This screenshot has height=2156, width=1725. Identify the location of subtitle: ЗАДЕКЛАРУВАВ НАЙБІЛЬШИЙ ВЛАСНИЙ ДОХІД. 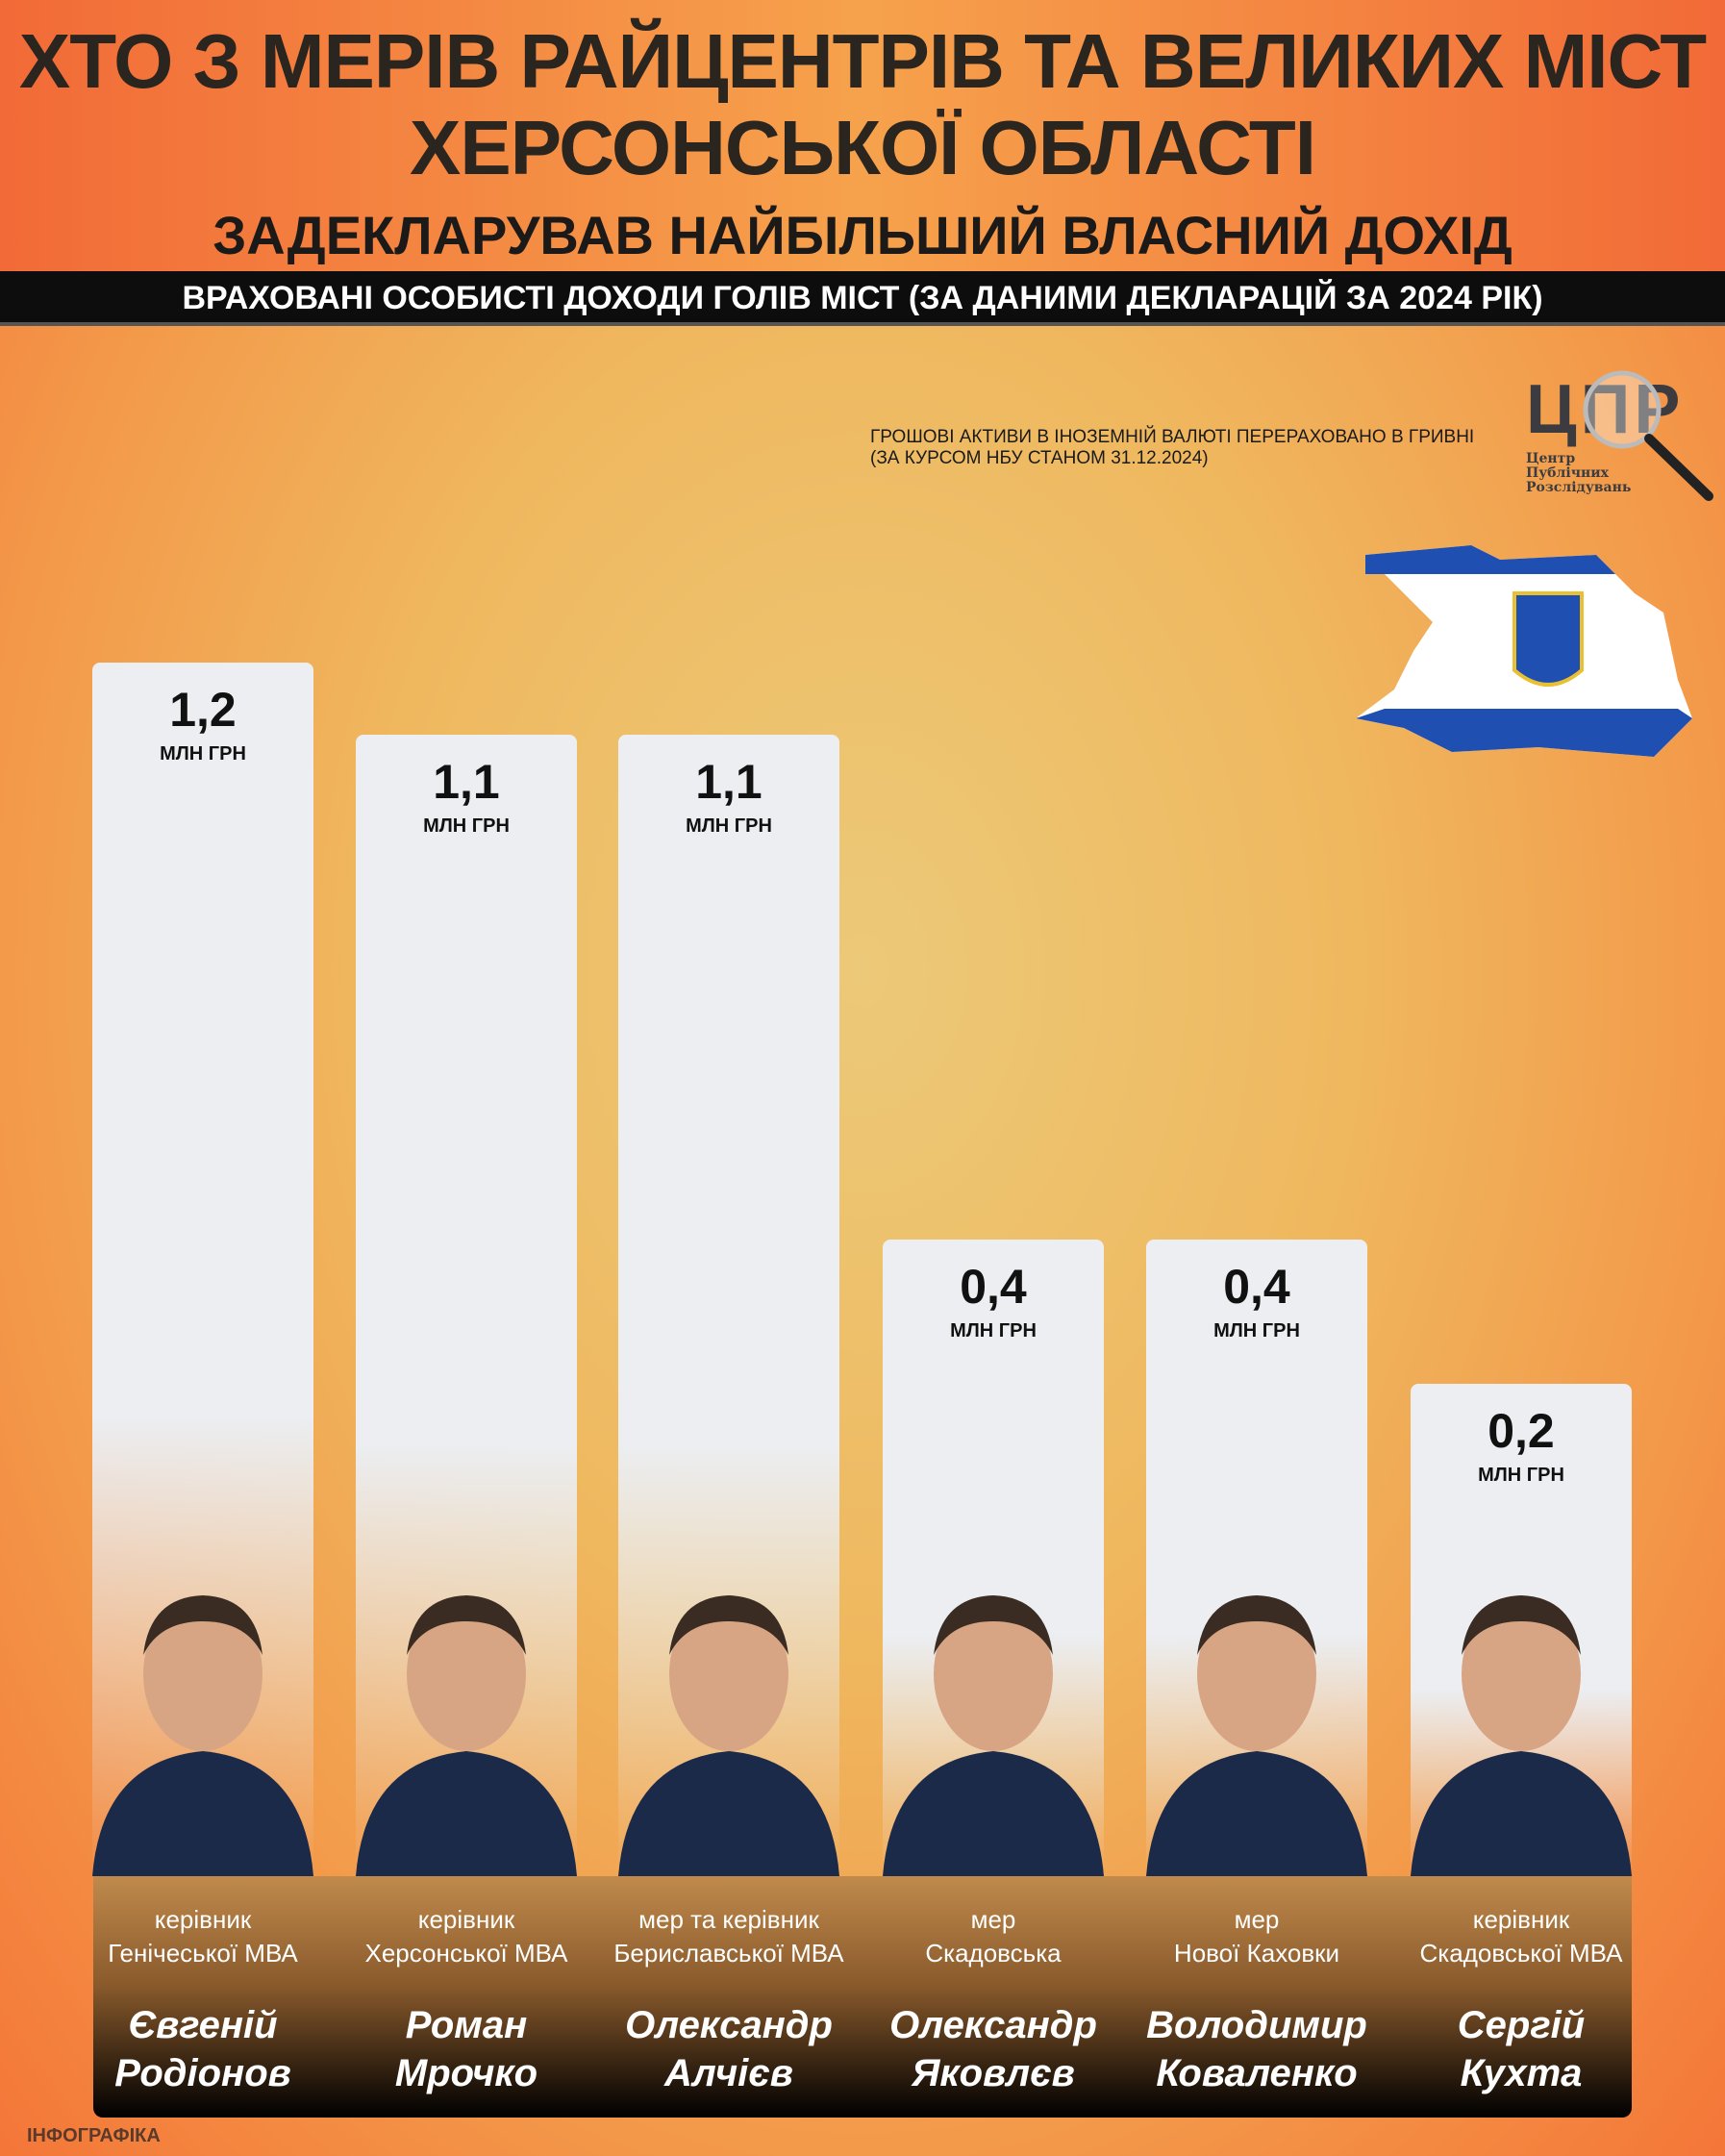
(862, 235).